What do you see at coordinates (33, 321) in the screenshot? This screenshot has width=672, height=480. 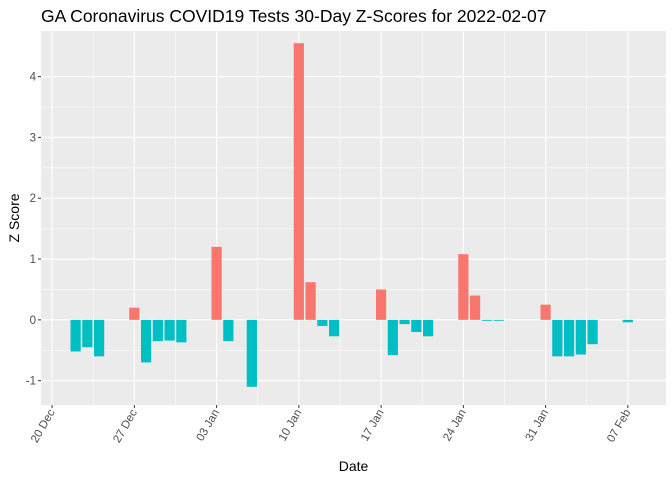 I see `y-tick-label: 0` at bounding box center [33, 321].